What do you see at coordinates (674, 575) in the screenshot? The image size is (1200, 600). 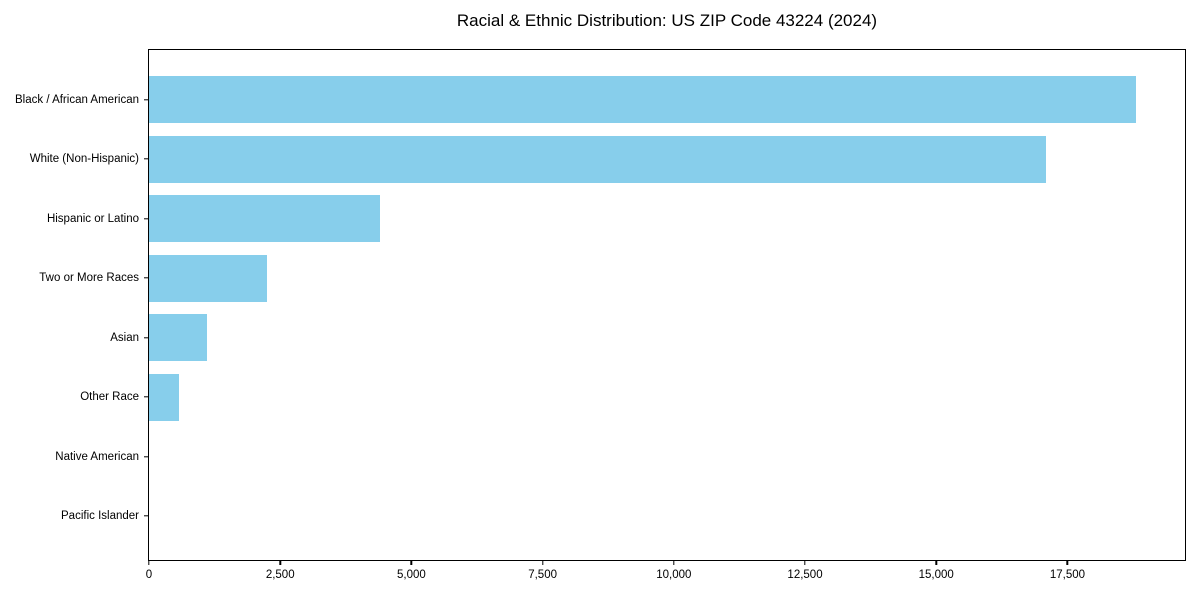 I see `x-tick-label: 10,000` at bounding box center [674, 575].